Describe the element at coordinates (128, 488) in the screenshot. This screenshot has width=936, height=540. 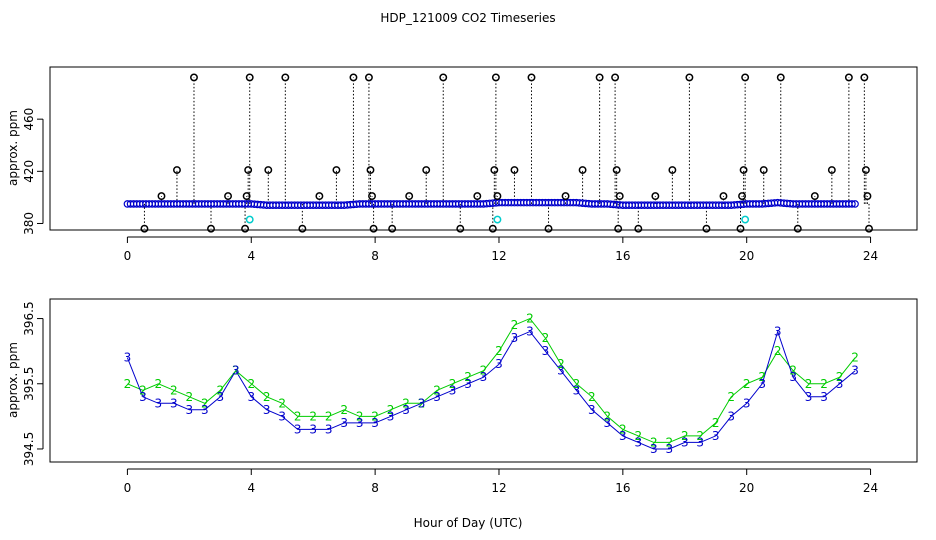
I see `panel2-x-tick-label: 0` at that location.